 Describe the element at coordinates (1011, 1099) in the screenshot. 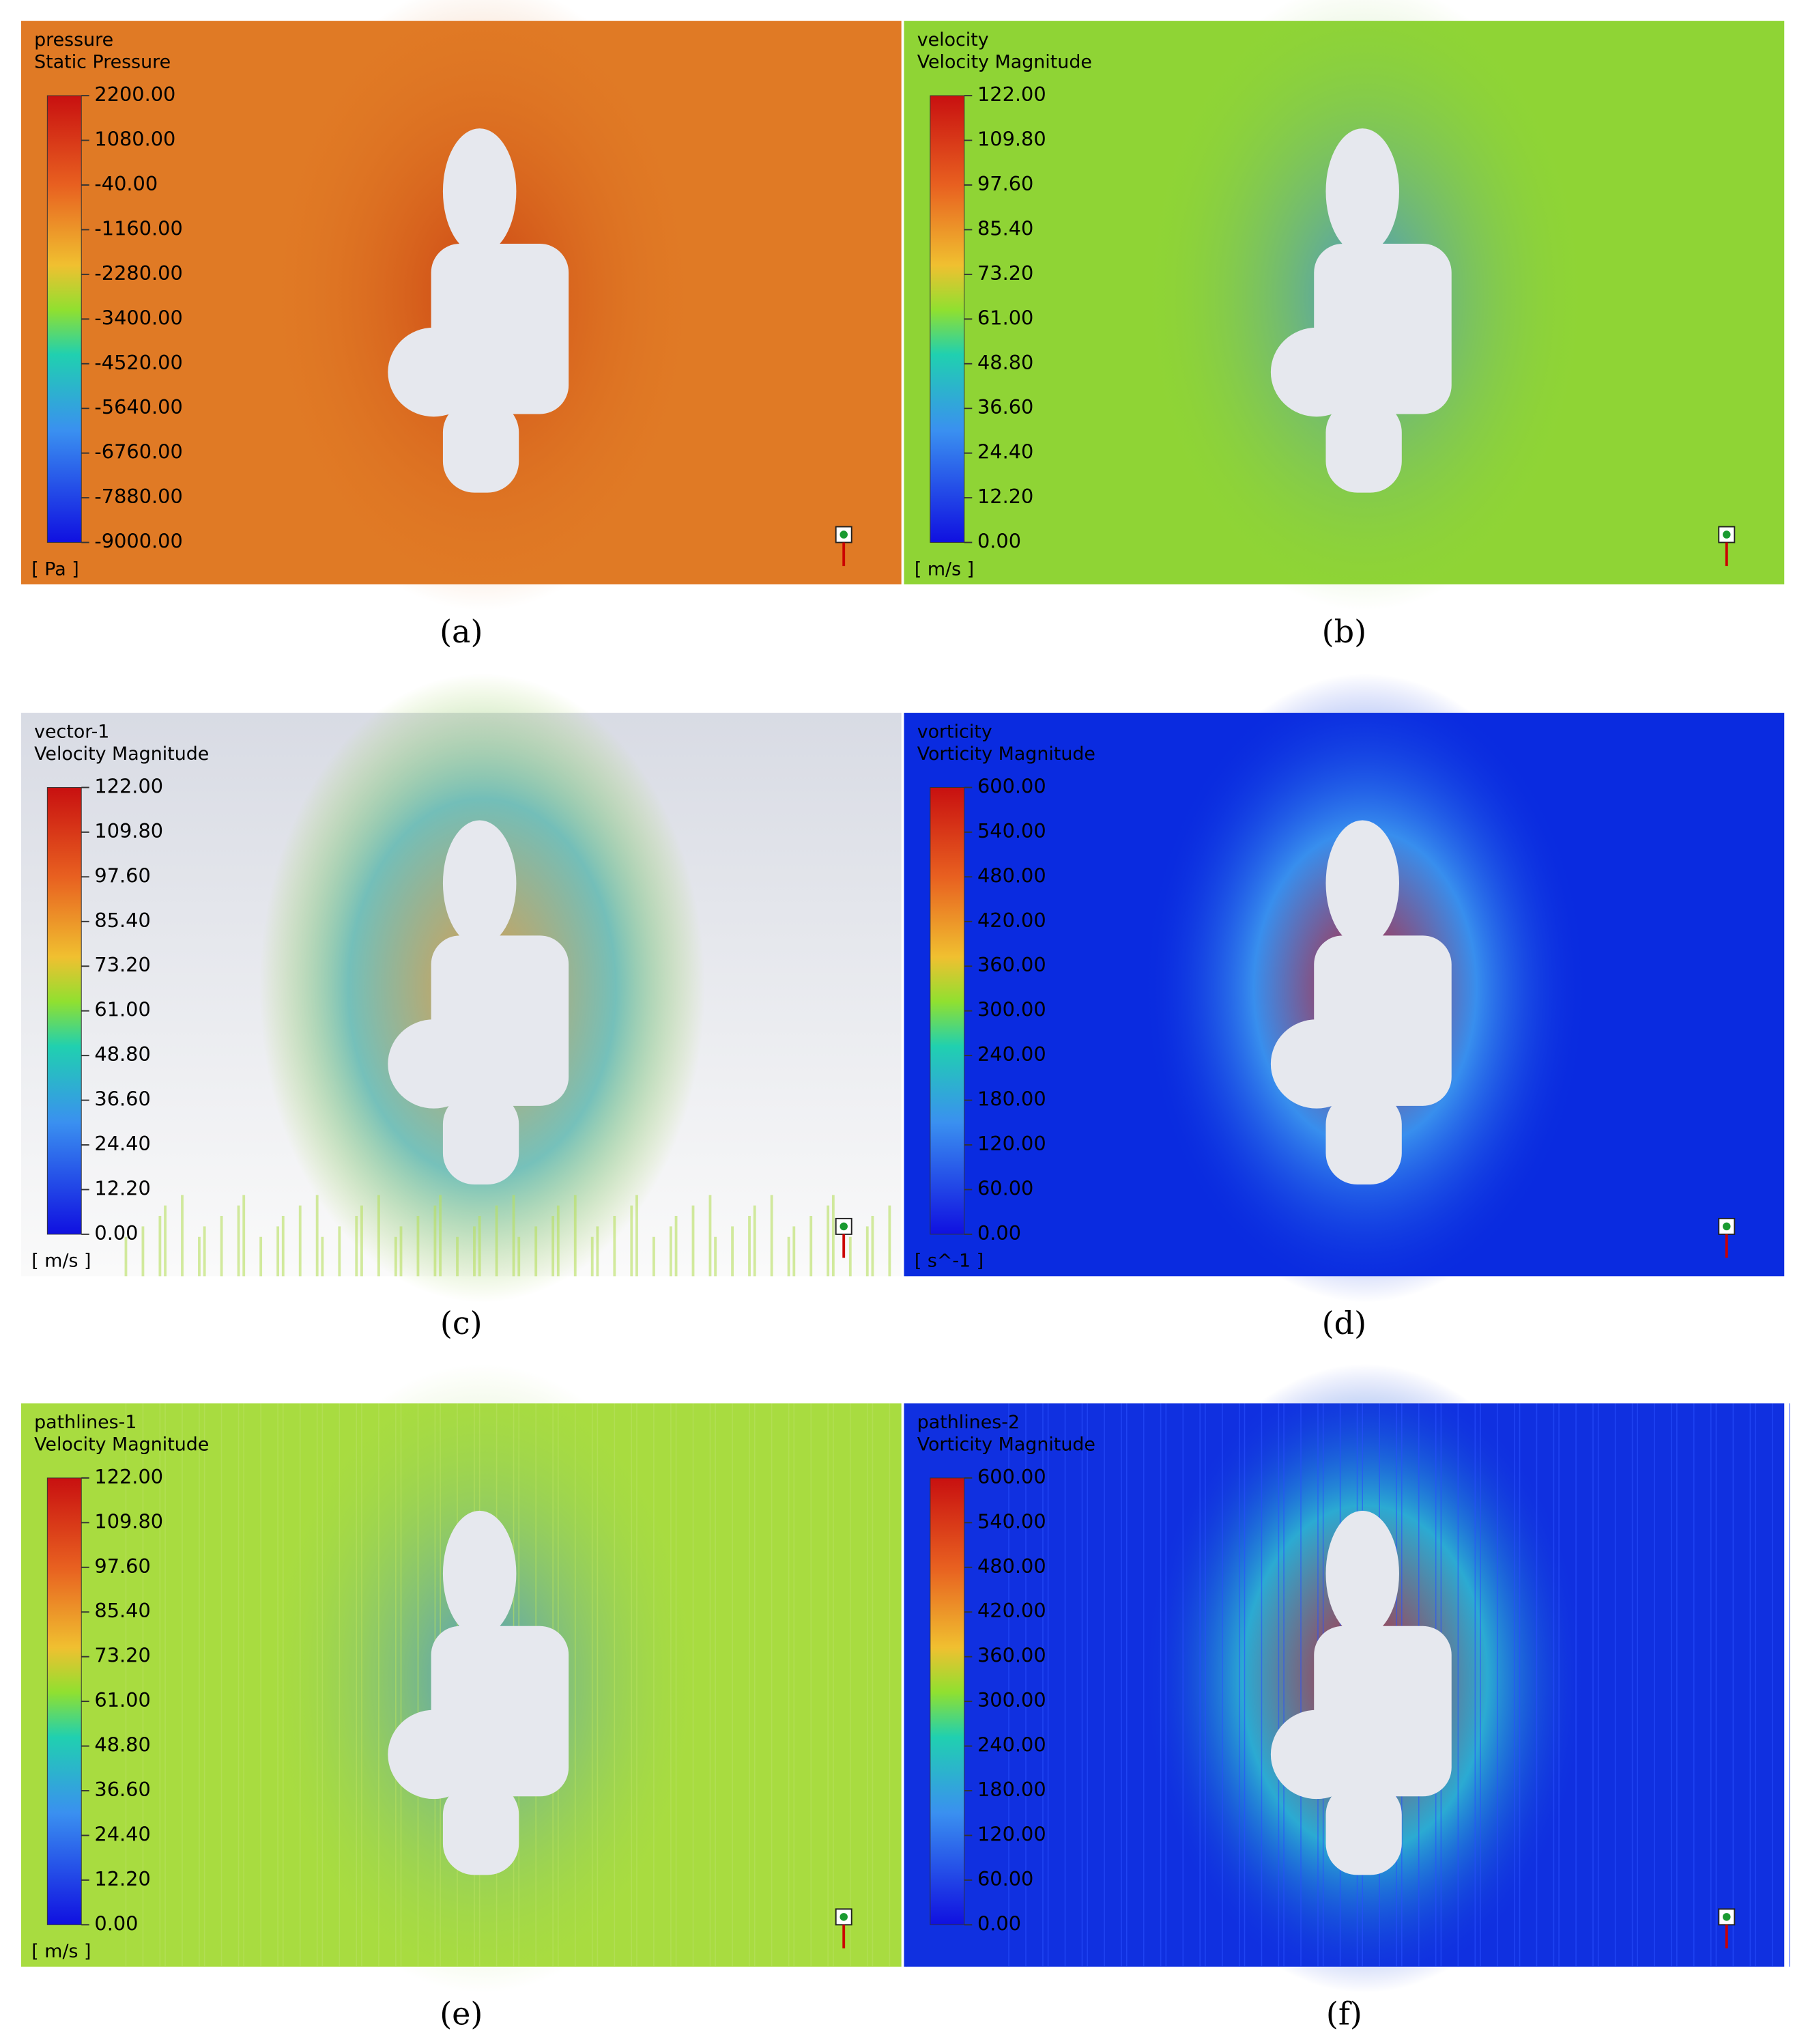

I see `colorbar-tick-label: 180.00` at that location.